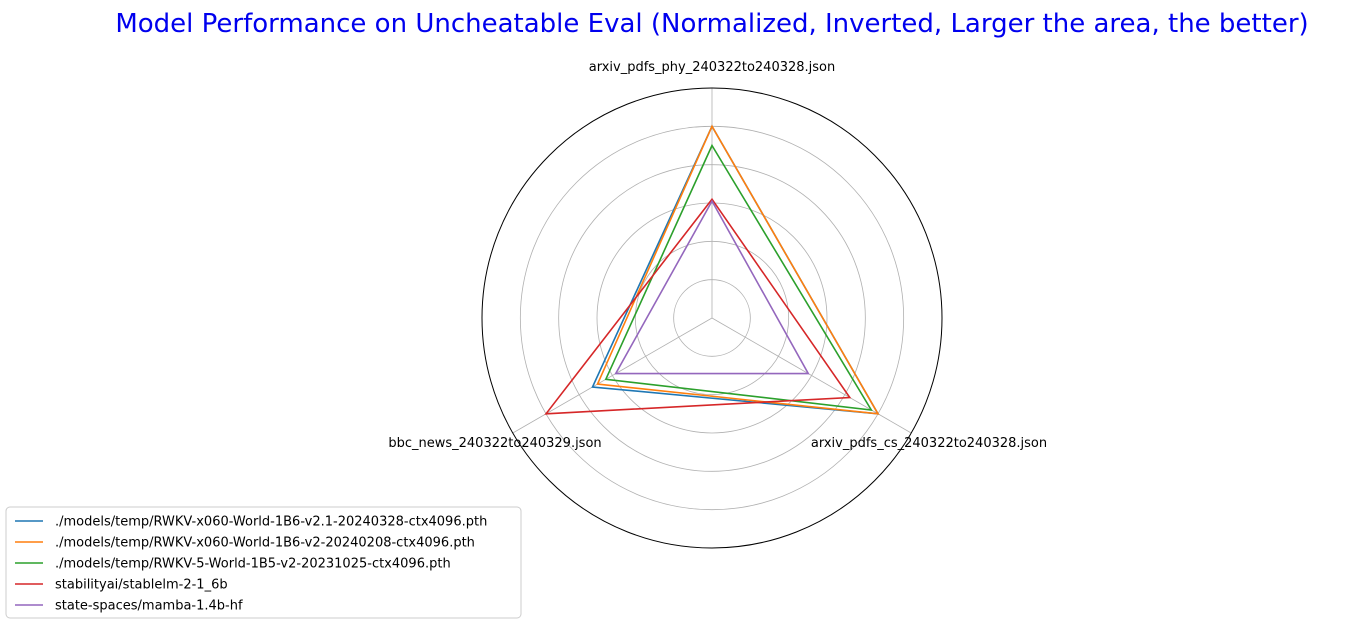 The width and height of the screenshot is (1359, 628). I want to click on legend-label: state-spaces/mamba-1.4b-hf, so click(149, 606).